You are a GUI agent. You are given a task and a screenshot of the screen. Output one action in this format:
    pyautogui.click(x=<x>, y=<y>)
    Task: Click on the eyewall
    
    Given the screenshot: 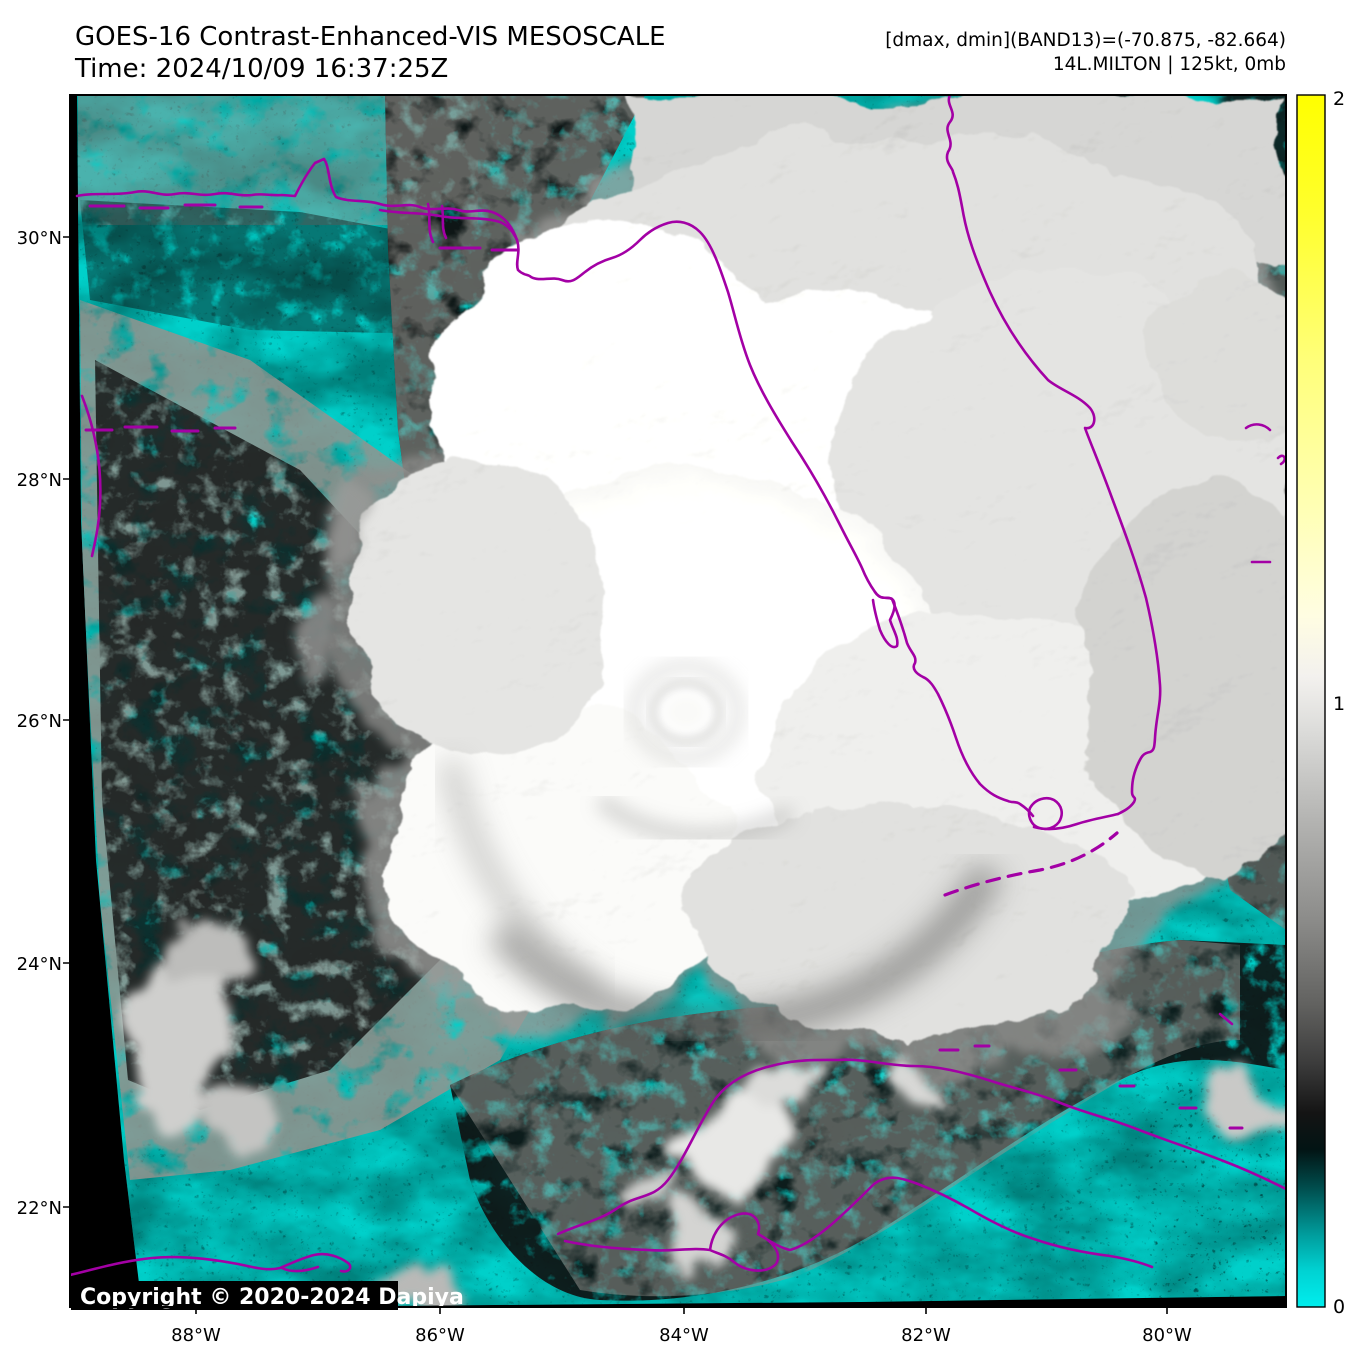 What is the action you would take?
    pyautogui.click(x=686, y=712)
    